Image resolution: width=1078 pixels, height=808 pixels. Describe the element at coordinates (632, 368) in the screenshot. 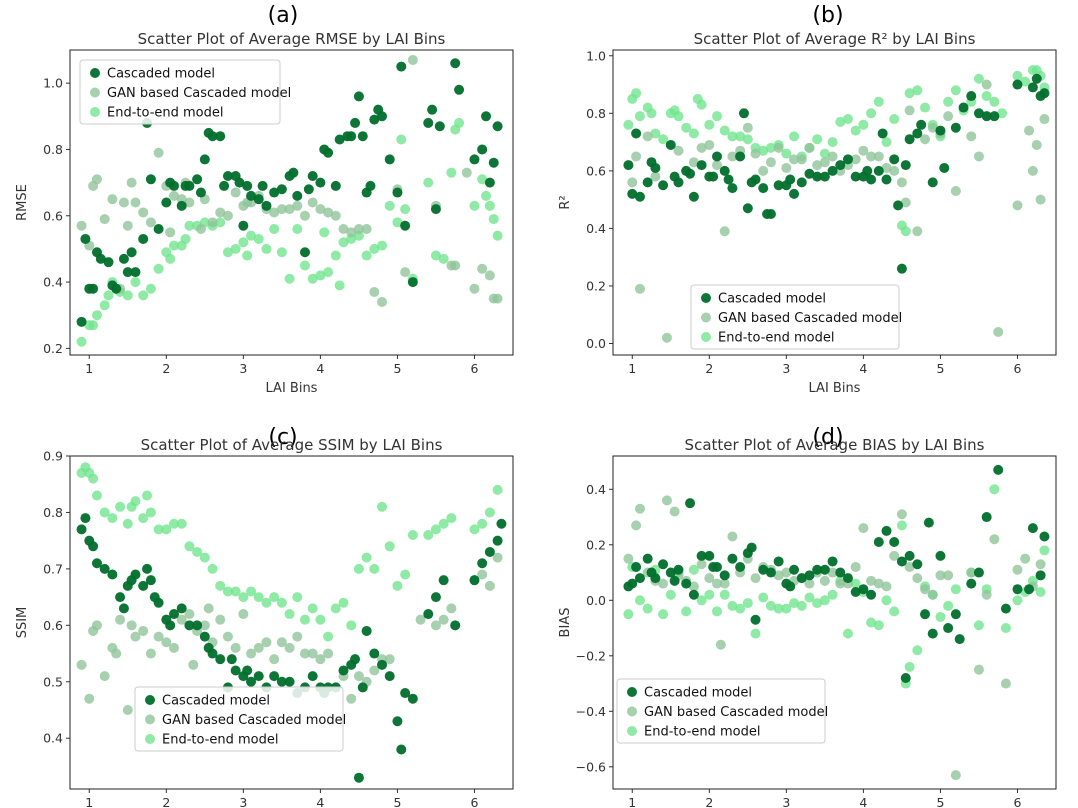

I see `x-tick-label: 1` at that location.